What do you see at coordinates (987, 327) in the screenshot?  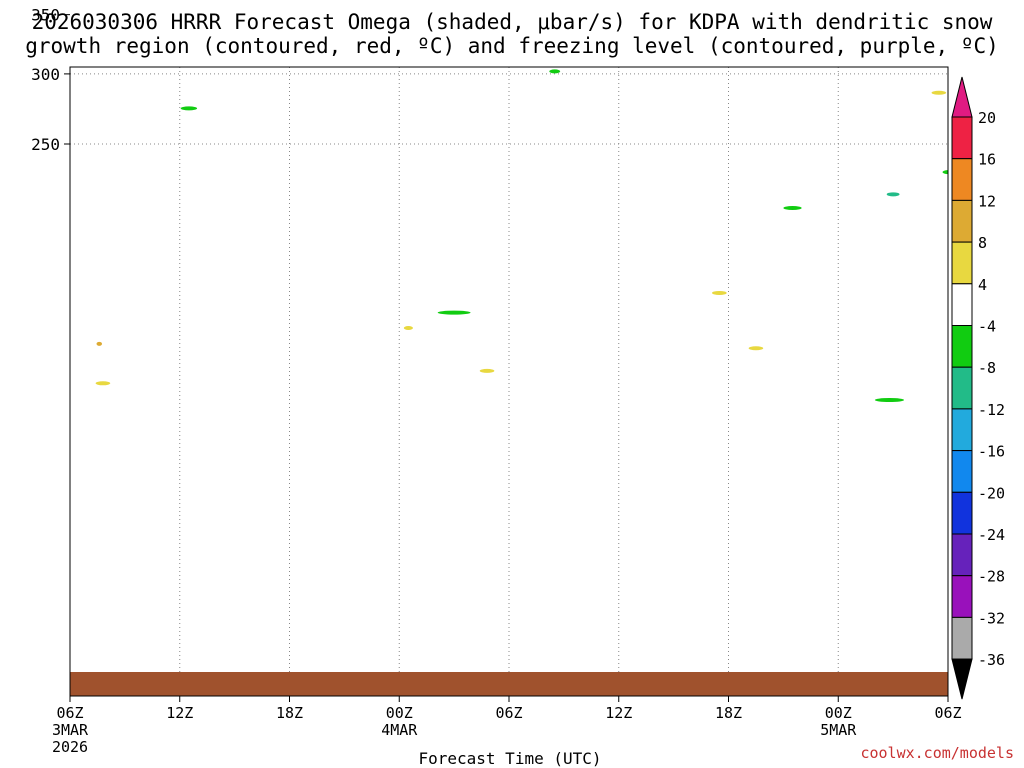 I see `colorbar-label: -4` at bounding box center [987, 327].